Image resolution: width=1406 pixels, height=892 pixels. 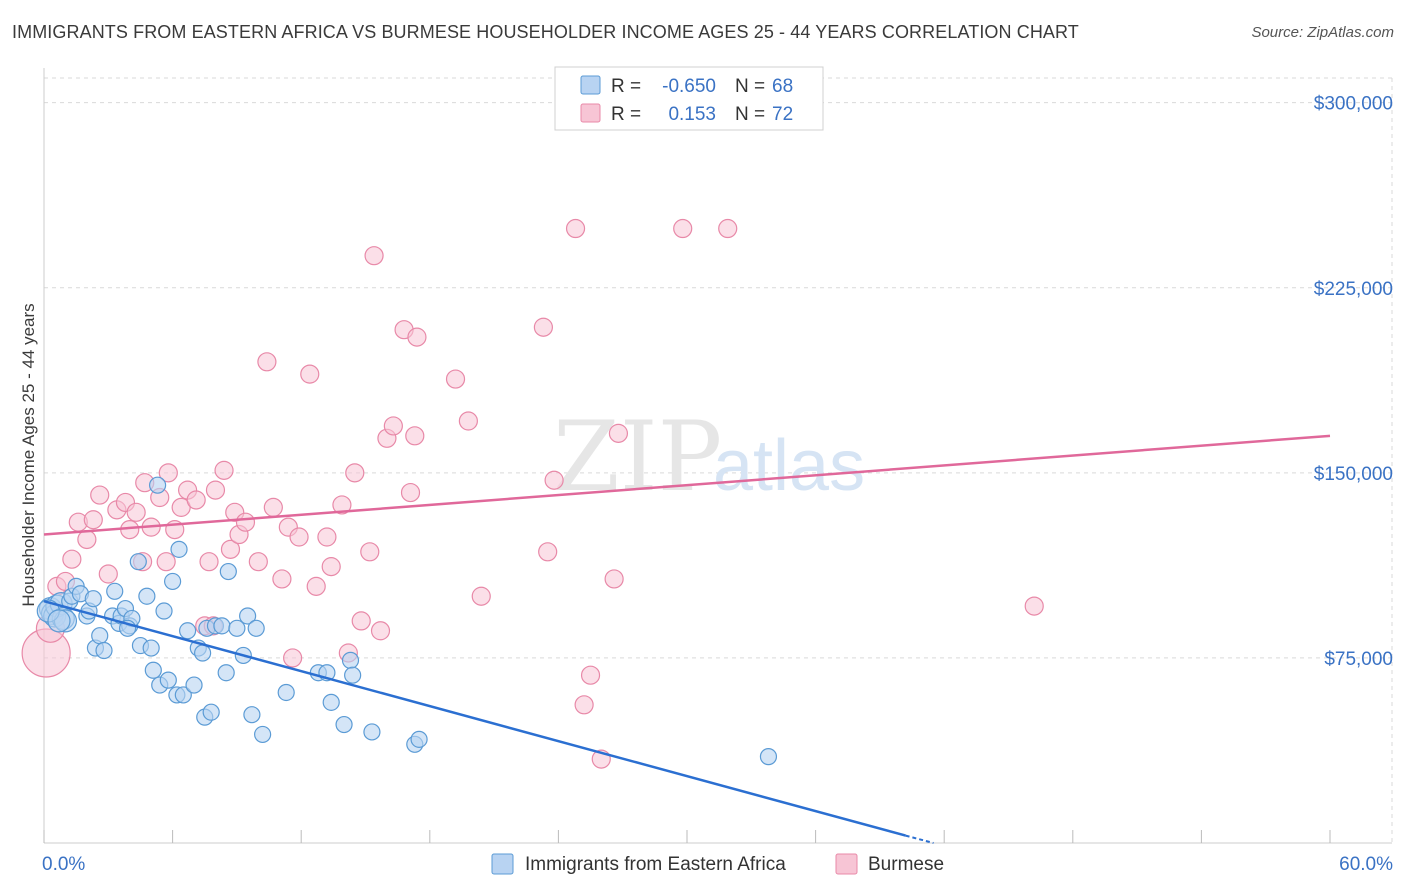 What do you see at coordinates (637, 457) in the screenshot?
I see `watermark-zip: ZIP` at bounding box center [637, 457].